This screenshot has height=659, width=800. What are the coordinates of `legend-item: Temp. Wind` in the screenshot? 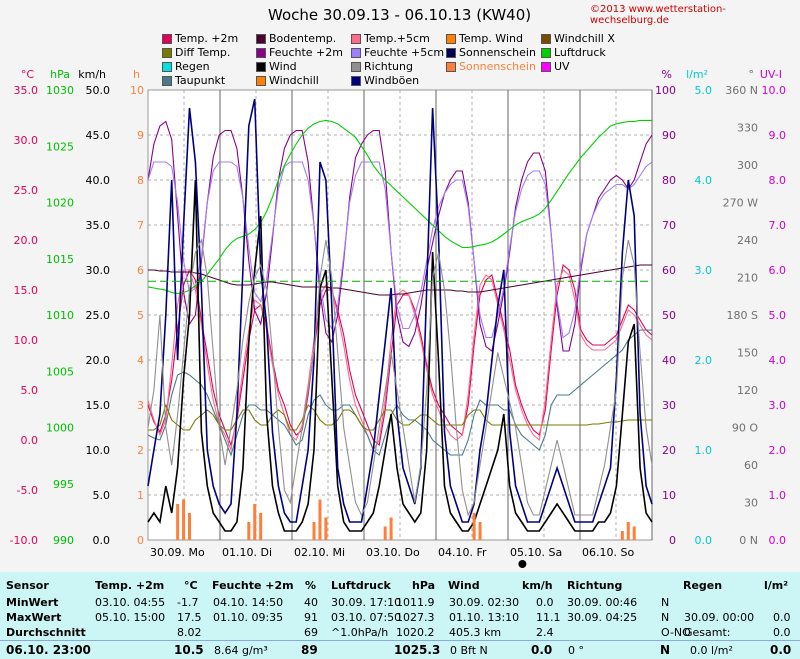 It's located at (484, 38).